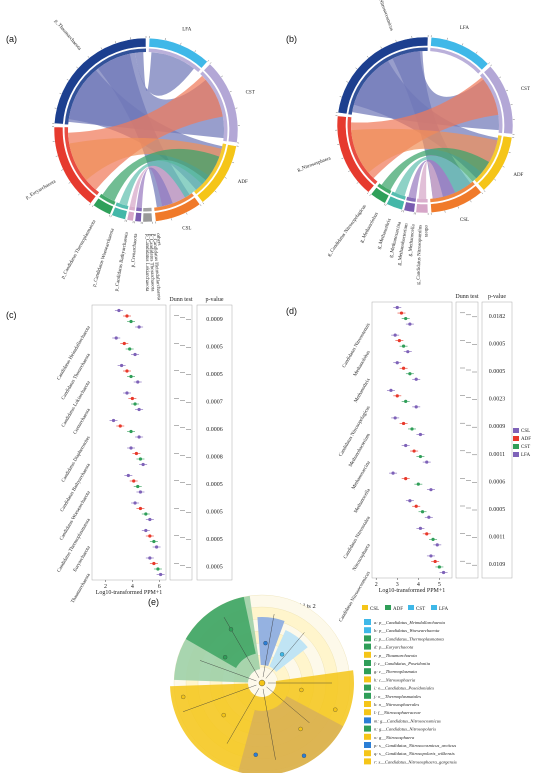  I want to click on category-label: Candidatus Thorarchaeota, so click(76, 376).